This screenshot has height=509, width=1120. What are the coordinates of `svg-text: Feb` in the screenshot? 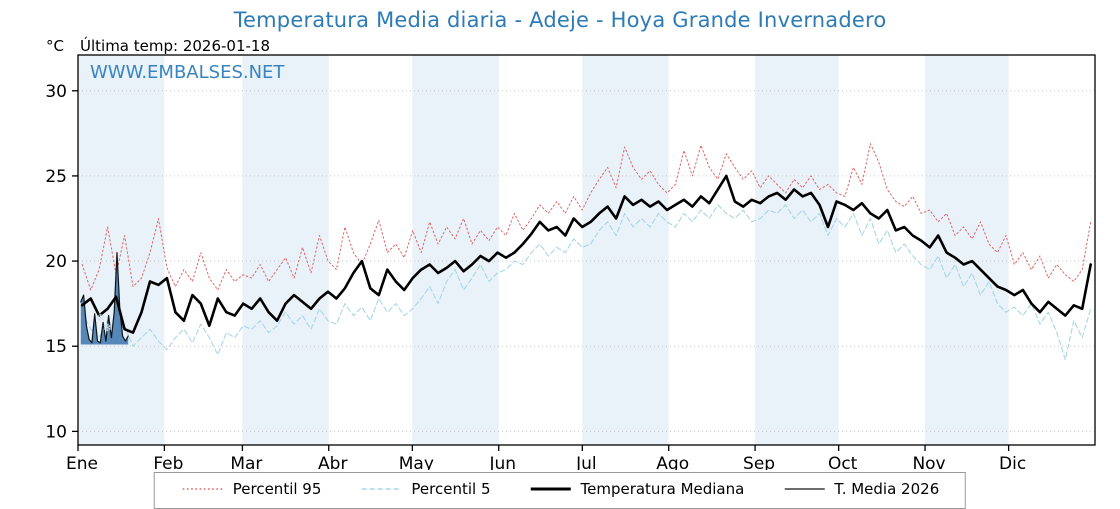 It's located at (168, 462).